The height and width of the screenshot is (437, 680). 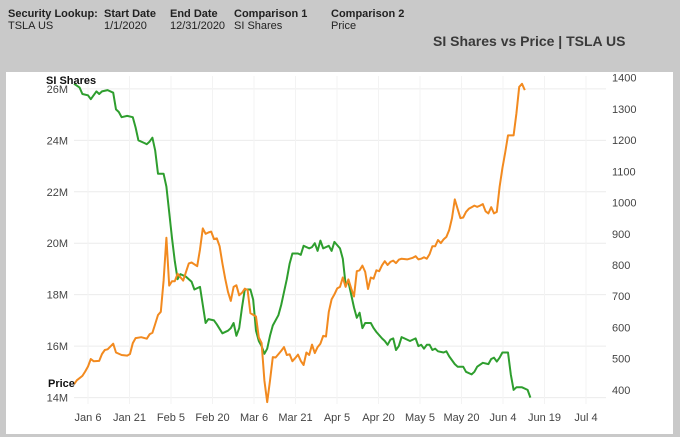 I want to click on header-field-start-date: Start Date 1/1/2020, so click(x=130, y=20).